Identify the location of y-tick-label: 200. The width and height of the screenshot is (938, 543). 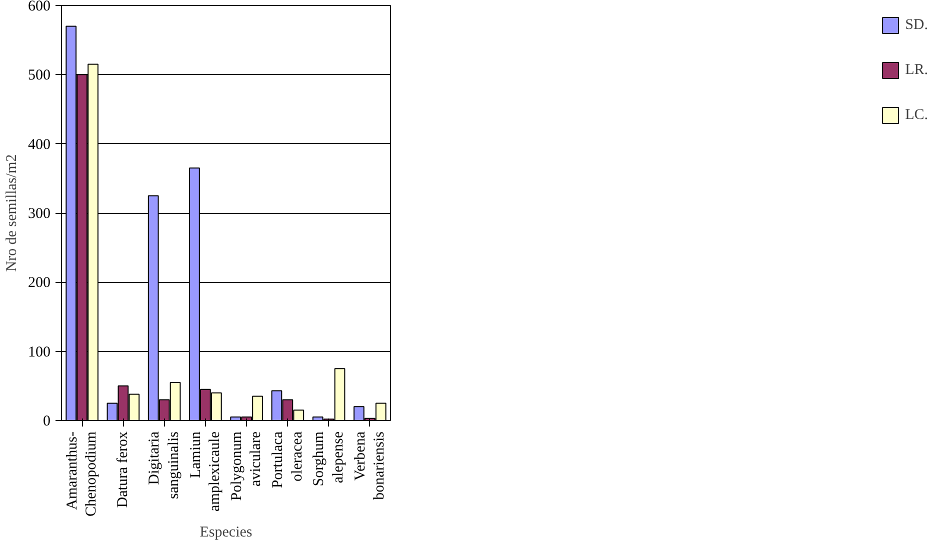
(39, 283).